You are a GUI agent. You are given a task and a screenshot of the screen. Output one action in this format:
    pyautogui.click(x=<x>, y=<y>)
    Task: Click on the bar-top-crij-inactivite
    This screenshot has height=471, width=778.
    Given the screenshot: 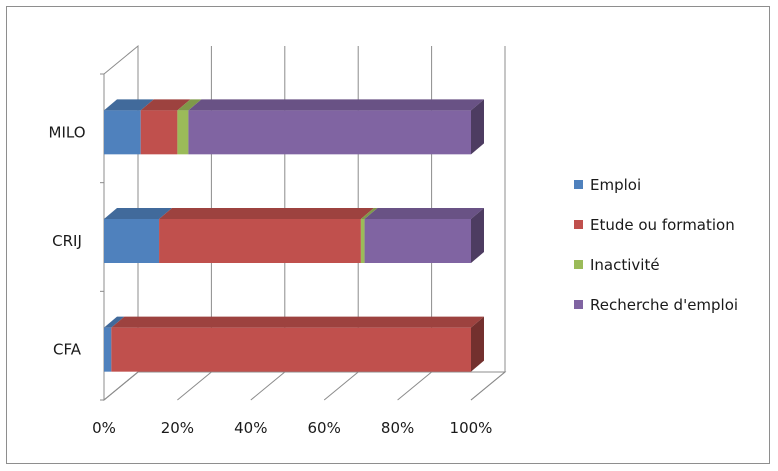 What is the action you would take?
    pyautogui.click(x=369, y=213)
    